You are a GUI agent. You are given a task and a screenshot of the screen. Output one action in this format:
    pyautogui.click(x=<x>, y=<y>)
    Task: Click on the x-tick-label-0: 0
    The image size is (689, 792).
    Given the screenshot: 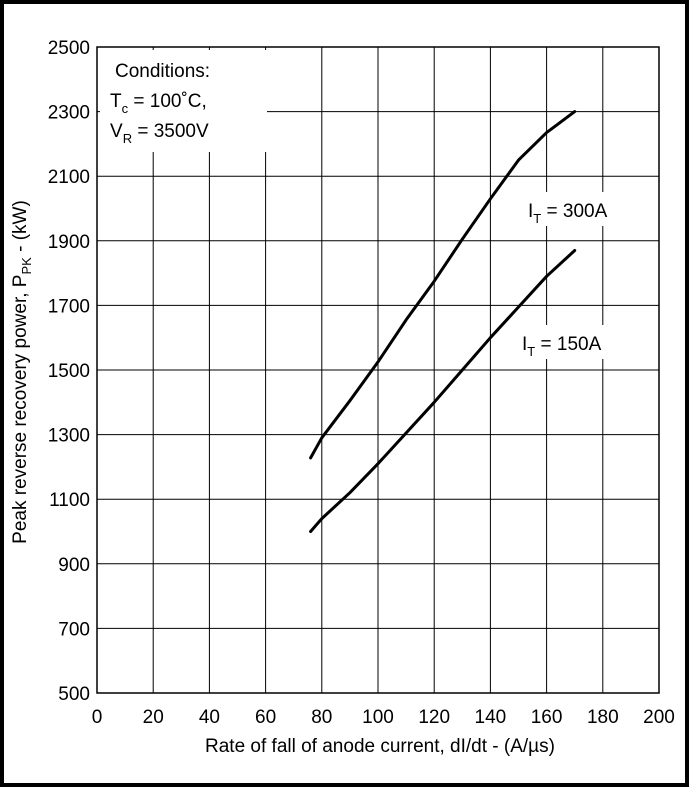 What is the action you would take?
    pyautogui.click(x=97, y=717)
    